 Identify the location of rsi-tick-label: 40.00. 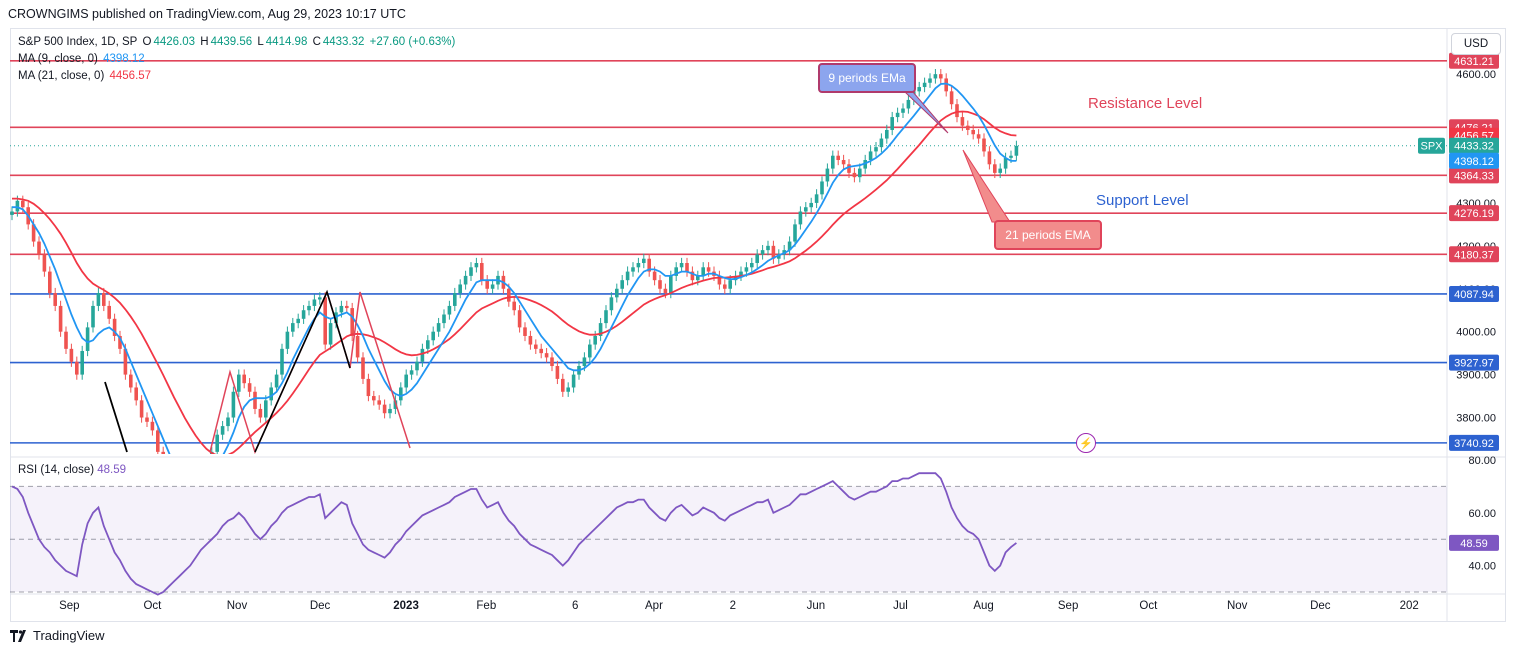
(1482, 567).